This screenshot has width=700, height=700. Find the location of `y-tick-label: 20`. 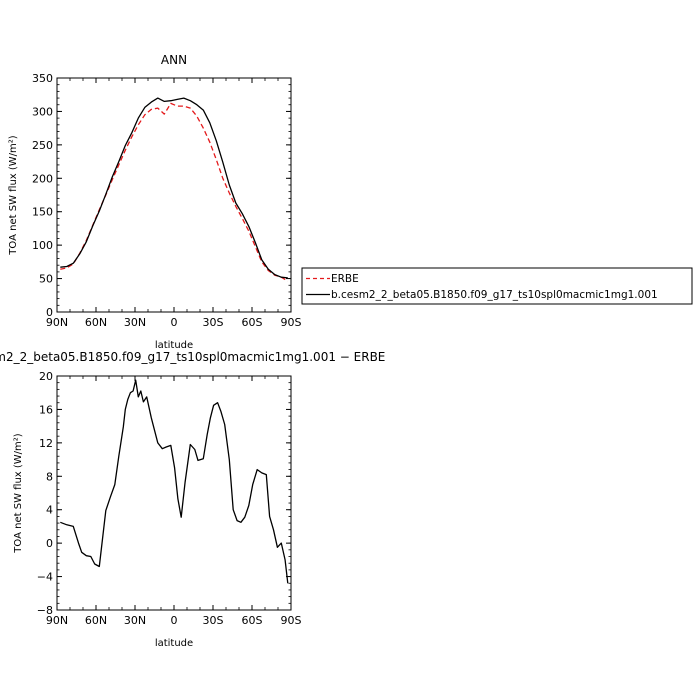

y-tick-label: 20 is located at coordinates (46, 376).